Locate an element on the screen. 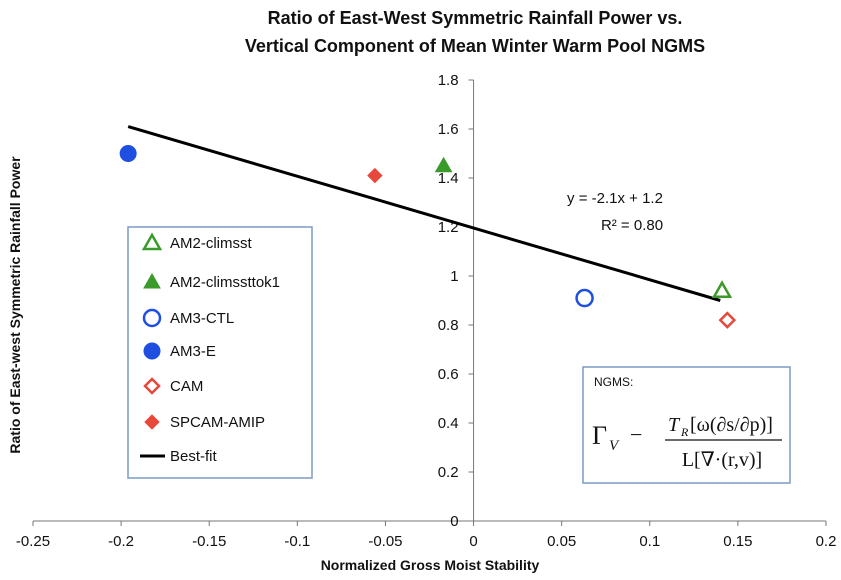 This screenshot has height=580, width=841. legend-label: AM3-CTL is located at coordinates (202, 318).